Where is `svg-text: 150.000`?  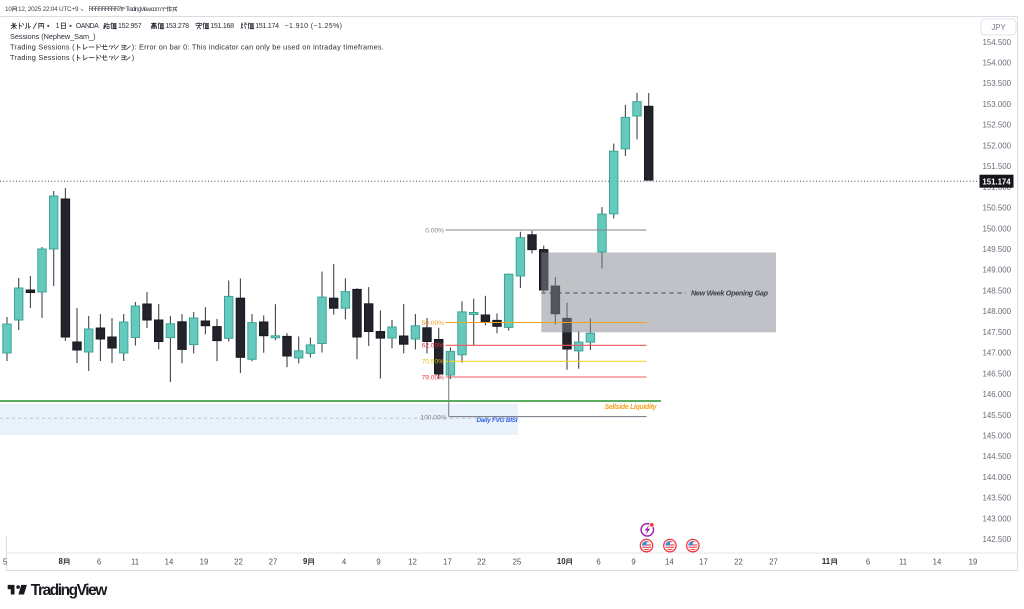 svg-text: 150.000 is located at coordinates (996, 228).